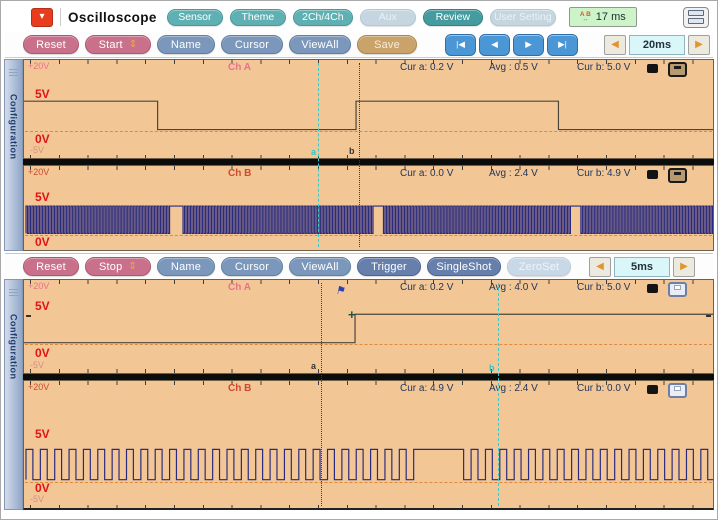 This screenshot has width=718, height=520. What do you see at coordinates (118, 266) in the screenshot?
I see `stop-button: Stop ⇕` at bounding box center [118, 266].